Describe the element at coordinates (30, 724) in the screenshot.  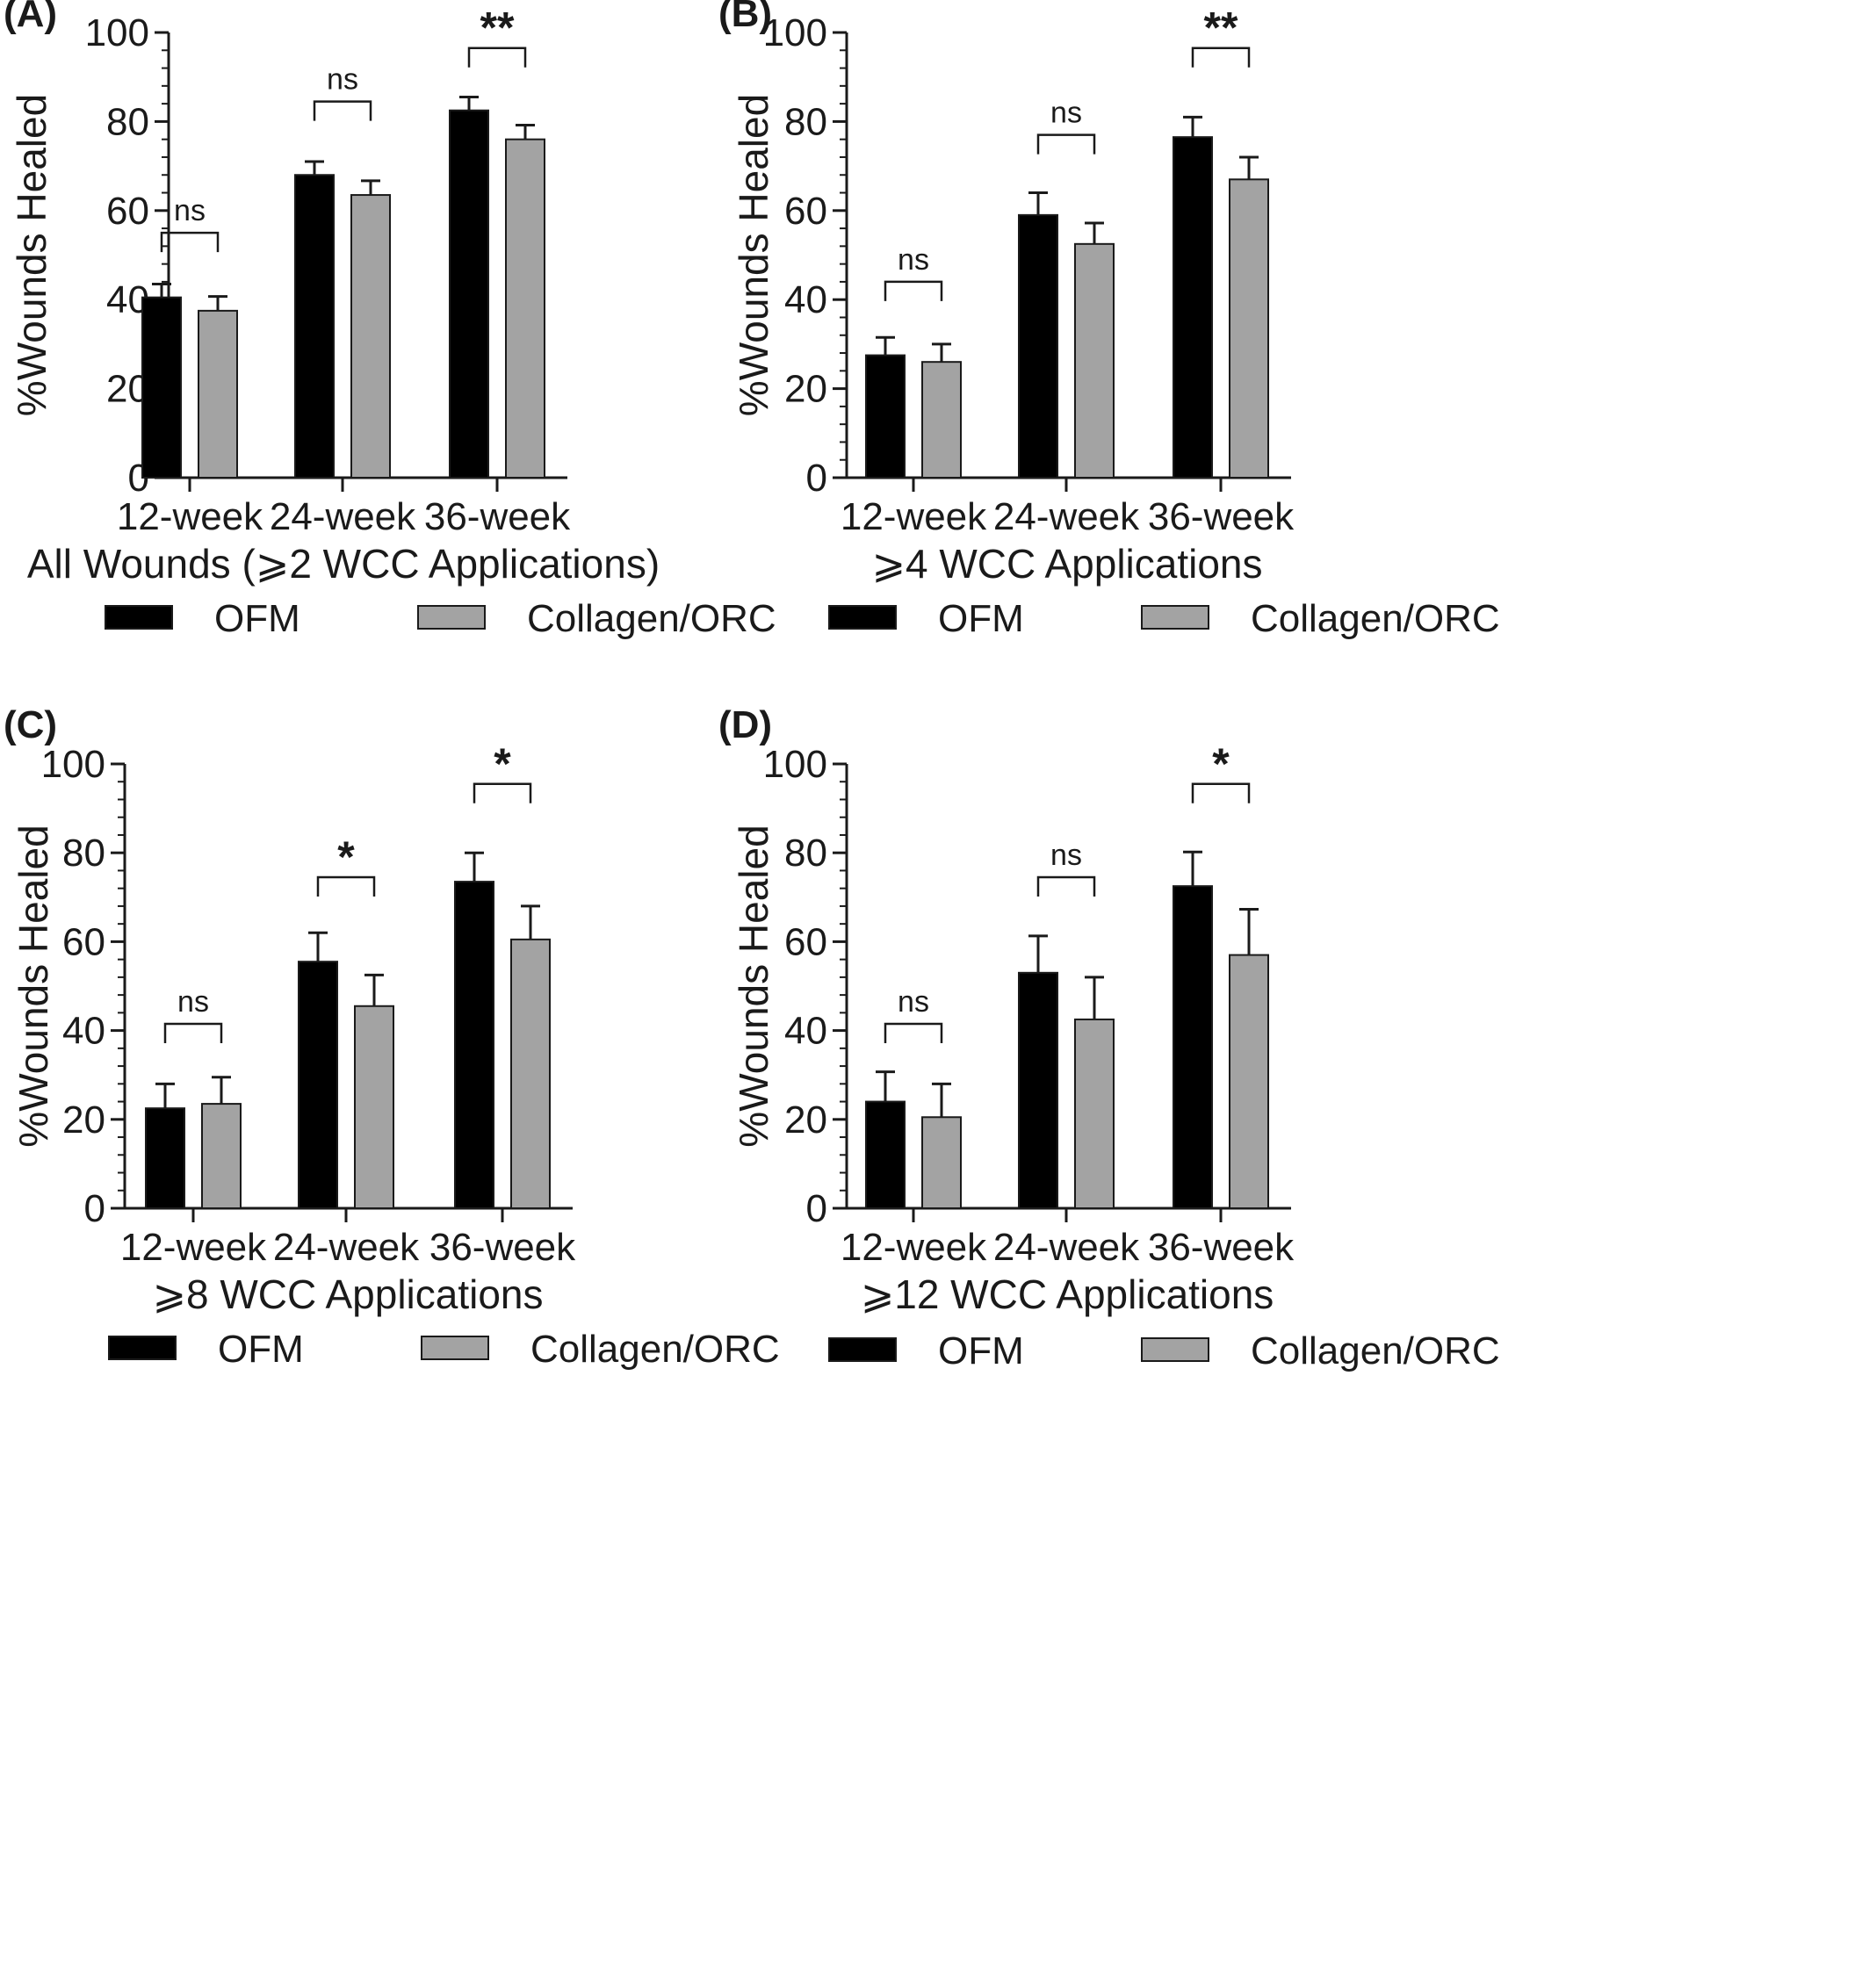
I see `panel-letter: (C)` at that location.